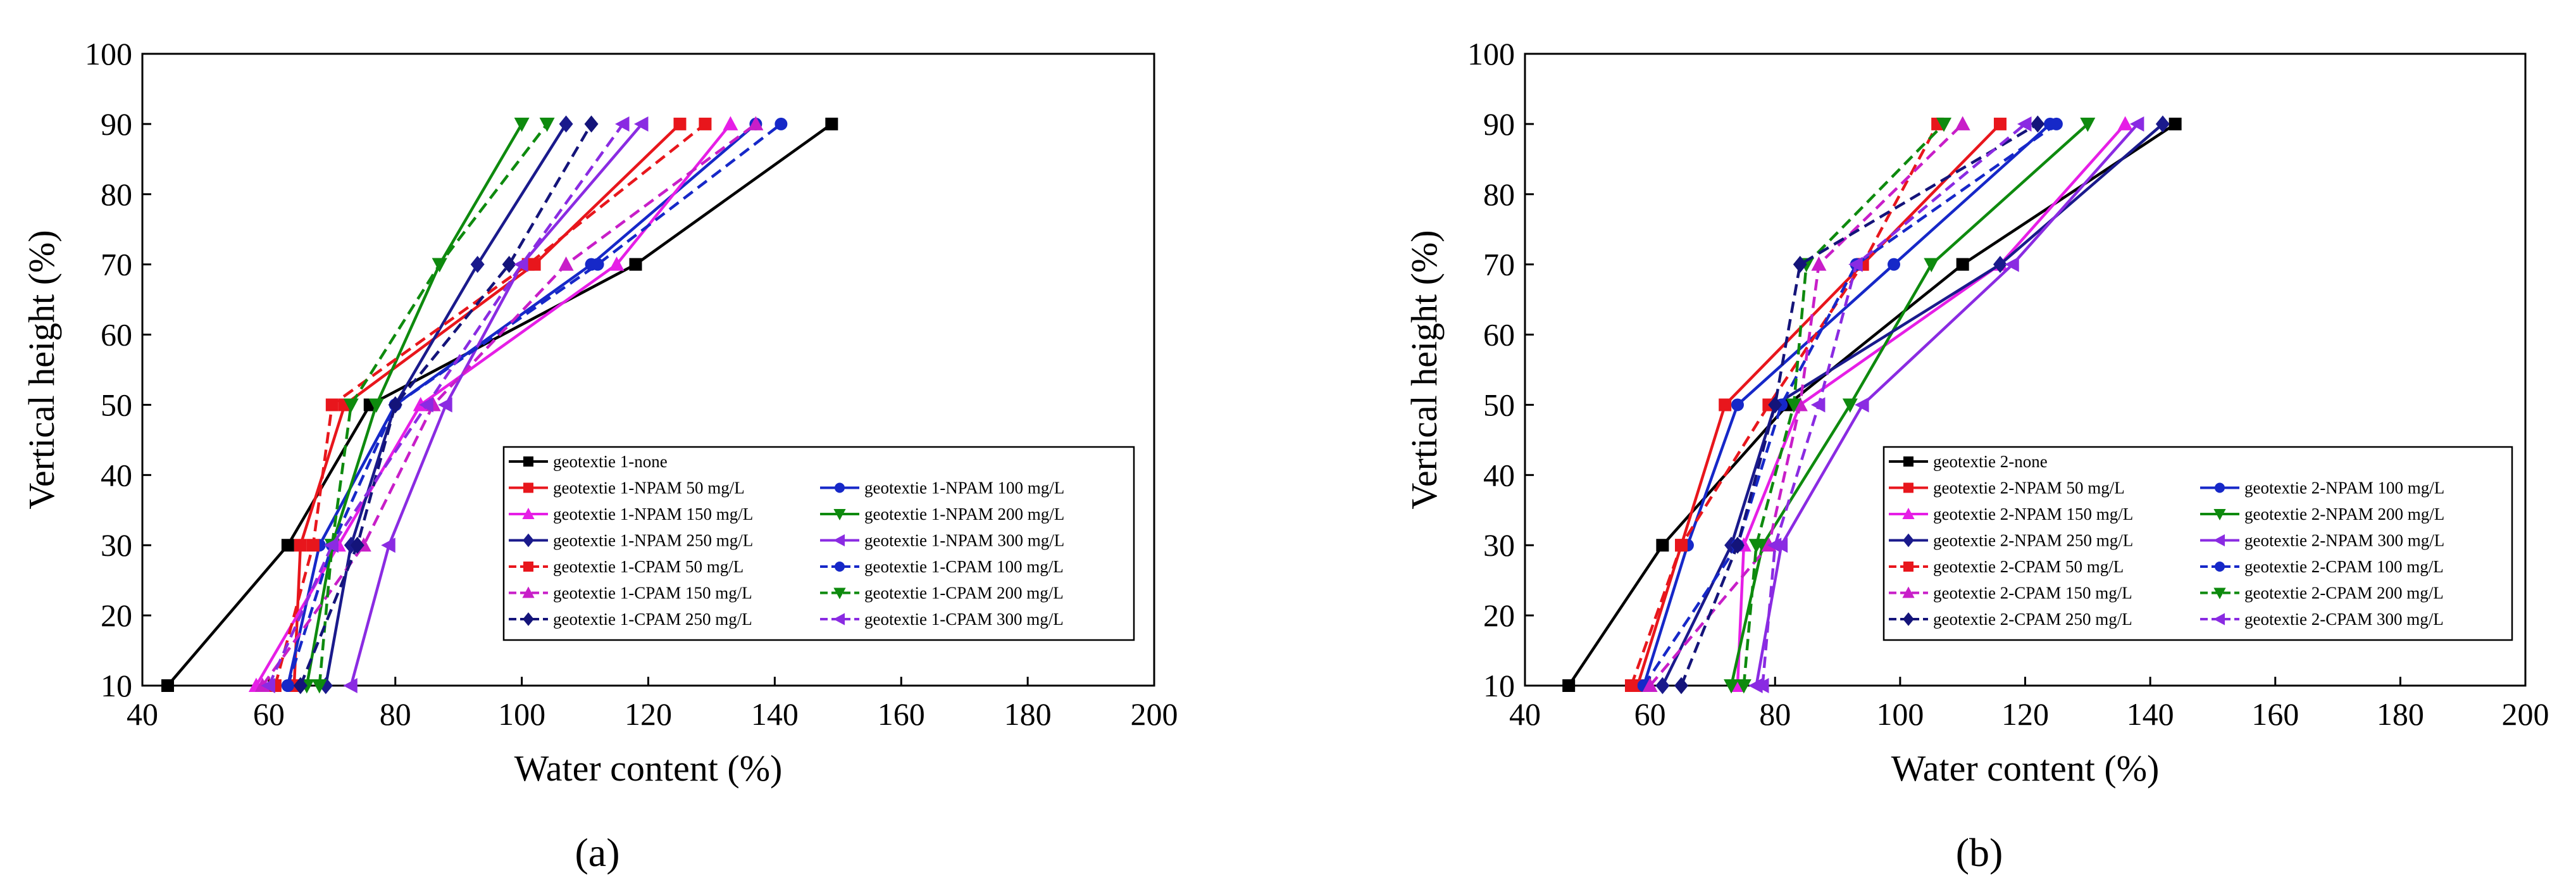  What do you see at coordinates (1499, 475) in the screenshot?
I see `y-tick-label: 40` at bounding box center [1499, 475].